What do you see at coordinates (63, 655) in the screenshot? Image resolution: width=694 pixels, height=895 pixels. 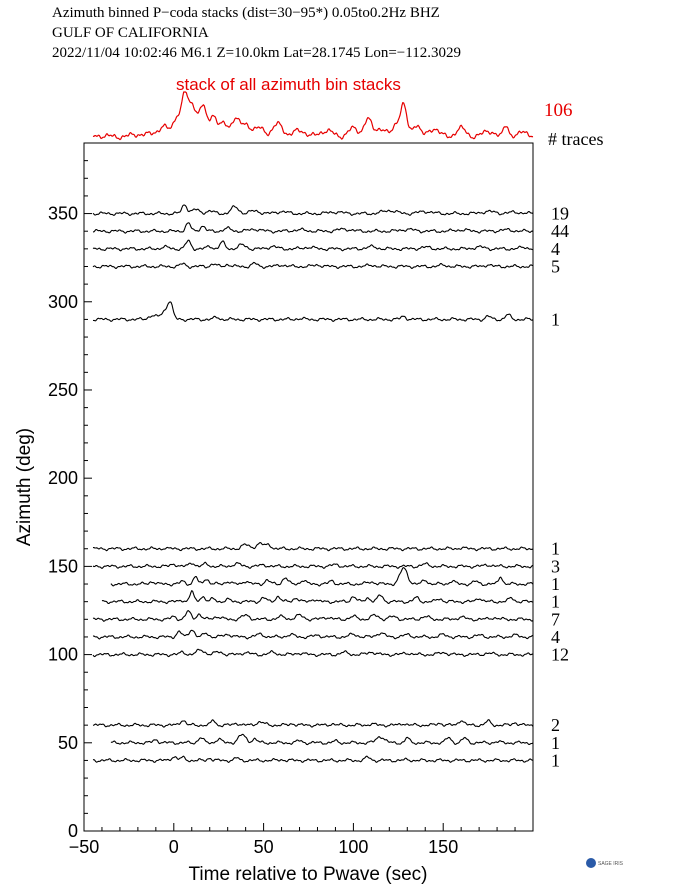 I see `y-tick-label: 100` at bounding box center [63, 655].